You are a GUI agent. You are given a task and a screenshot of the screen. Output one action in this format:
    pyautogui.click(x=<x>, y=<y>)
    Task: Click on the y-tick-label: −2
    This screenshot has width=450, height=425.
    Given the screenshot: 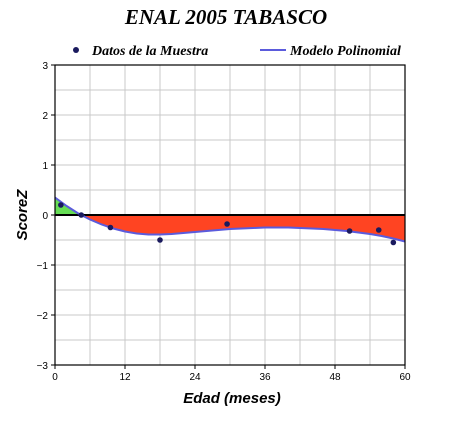 What is the action you would take?
    pyautogui.click(x=43, y=316)
    